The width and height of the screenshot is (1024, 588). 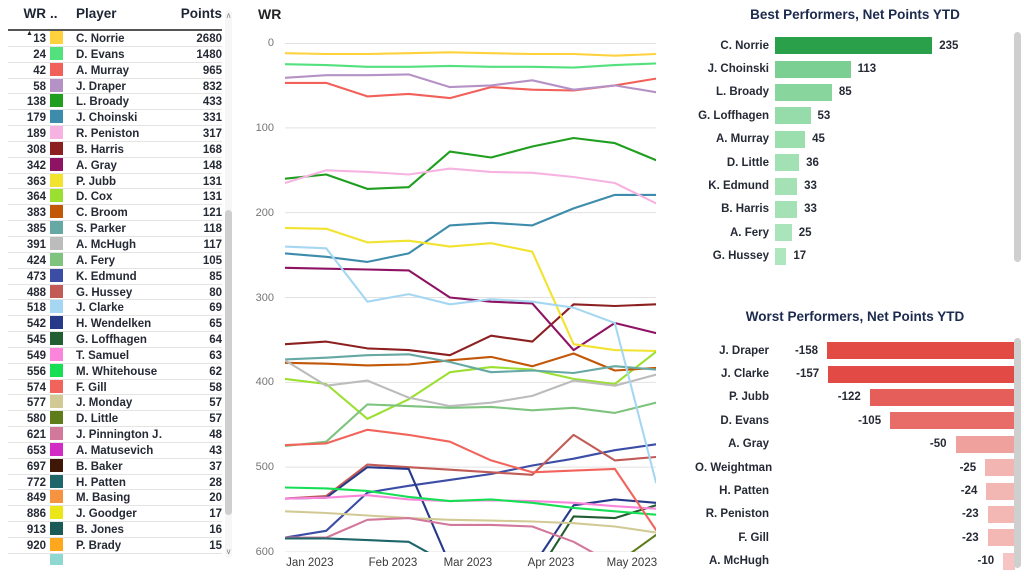 What do you see at coordinates (470, 501) in the screenshot?
I see `trend-line-m-whitehouse` at bounding box center [470, 501].